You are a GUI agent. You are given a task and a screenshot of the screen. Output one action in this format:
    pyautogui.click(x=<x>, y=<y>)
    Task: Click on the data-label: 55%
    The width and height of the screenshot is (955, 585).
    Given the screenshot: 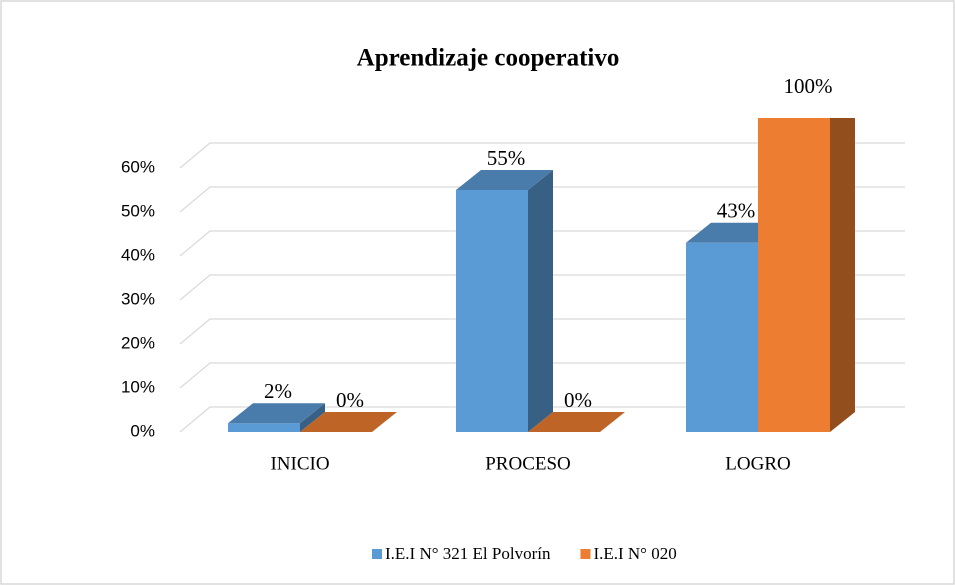 What is the action you would take?
    pyautogui.click(x=506, y=158)
    